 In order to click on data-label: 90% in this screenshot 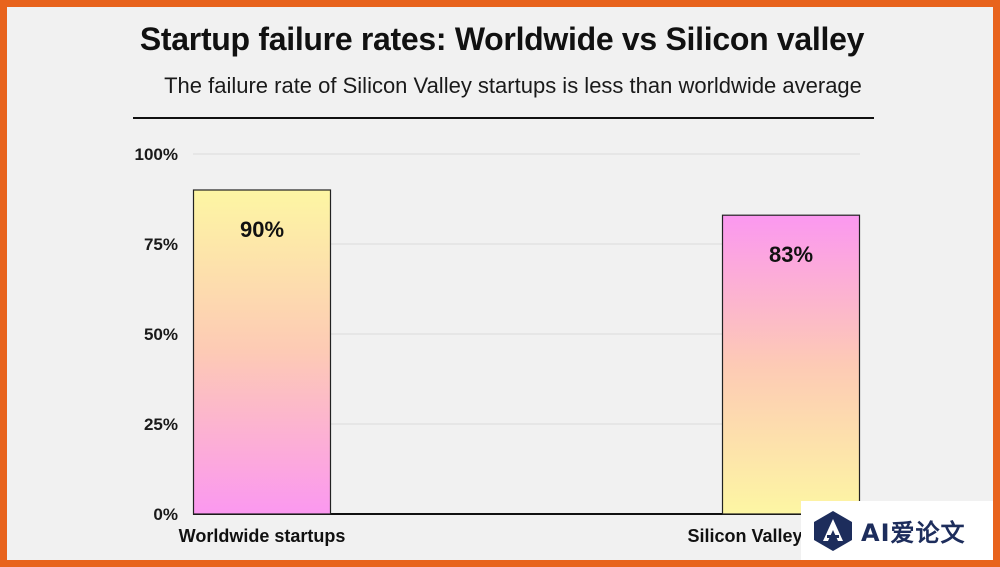, I will do `click(262, 229)`.